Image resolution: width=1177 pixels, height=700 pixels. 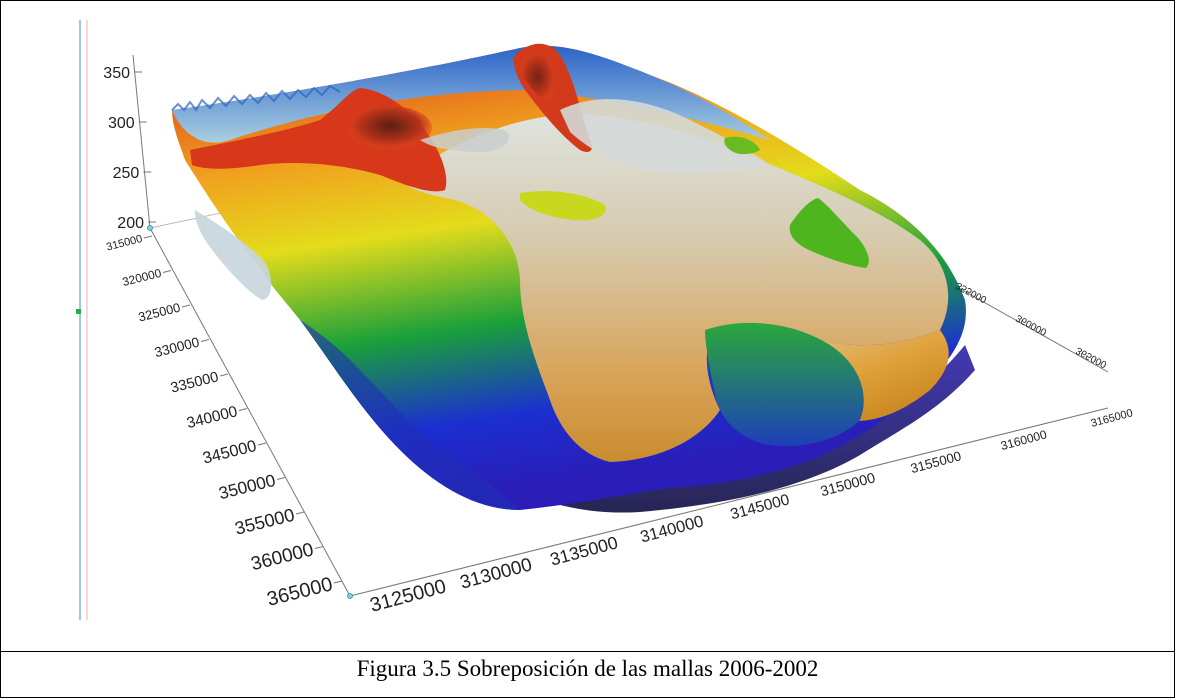 I want to click on x-tick-label: 3150000, so click(x=848, y=485).